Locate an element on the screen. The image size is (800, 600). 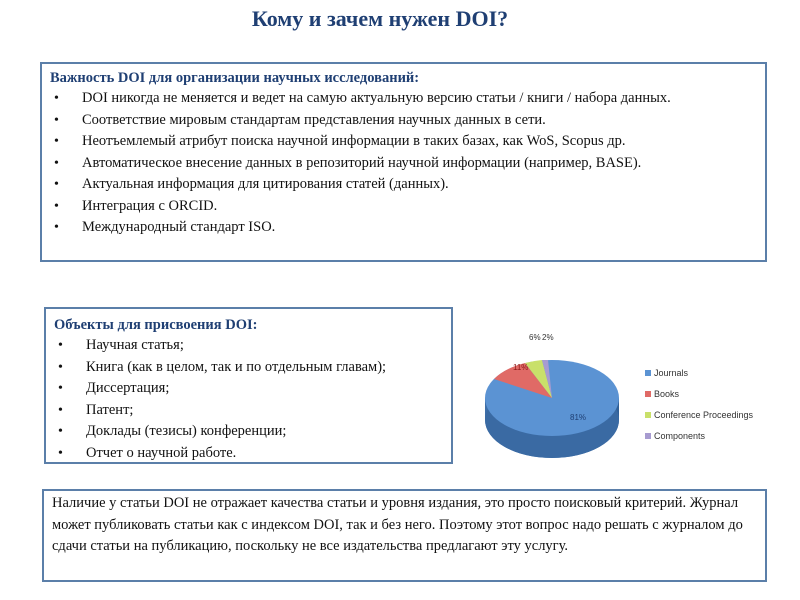
legend-item-components: Components is located at coordinates (699, 435).